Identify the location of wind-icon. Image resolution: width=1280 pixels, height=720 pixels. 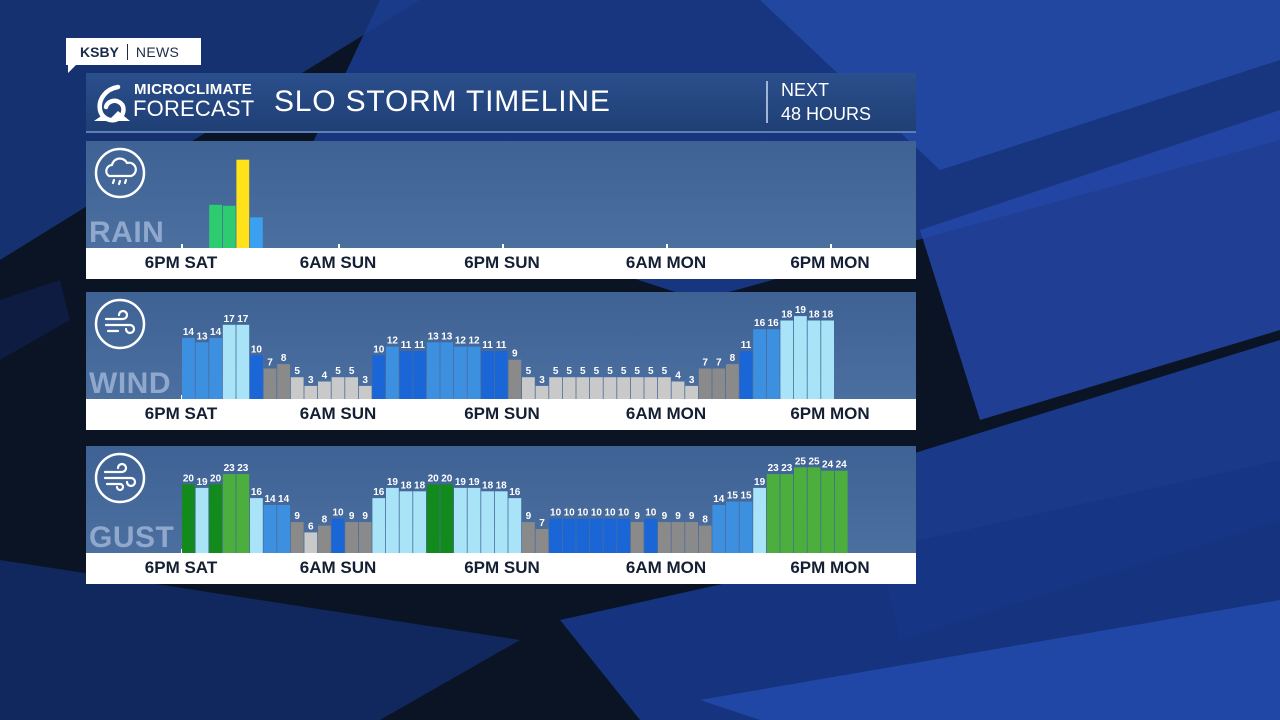
(120, 324).